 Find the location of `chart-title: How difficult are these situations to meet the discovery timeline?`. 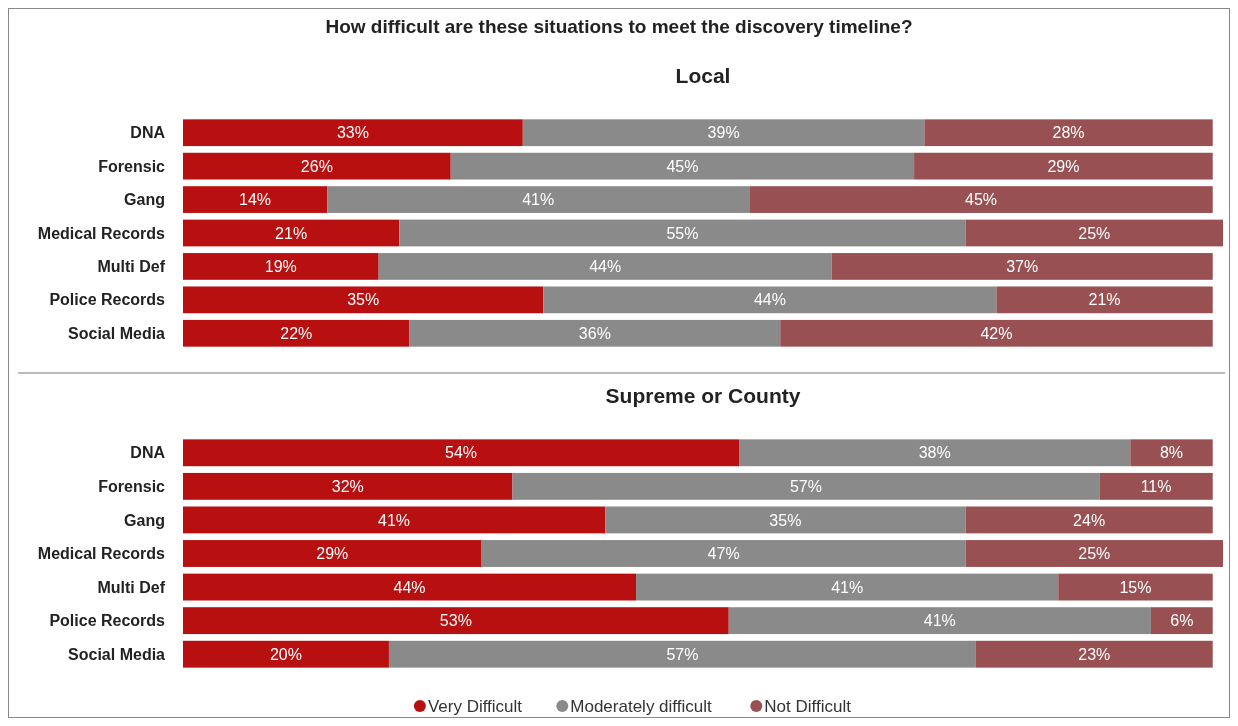

chart-title: How difficult are these situations to meet the discovery timeline? is located at coordinates (619, 26).